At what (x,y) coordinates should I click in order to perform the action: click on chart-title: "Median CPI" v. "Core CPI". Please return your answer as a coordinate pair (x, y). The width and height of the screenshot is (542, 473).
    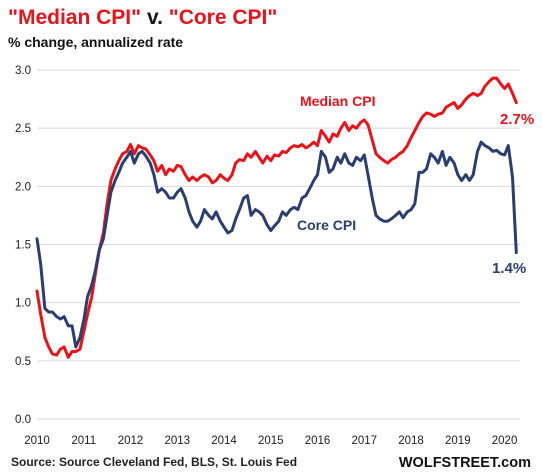
    Looking at the image, I should click on (142, 17).